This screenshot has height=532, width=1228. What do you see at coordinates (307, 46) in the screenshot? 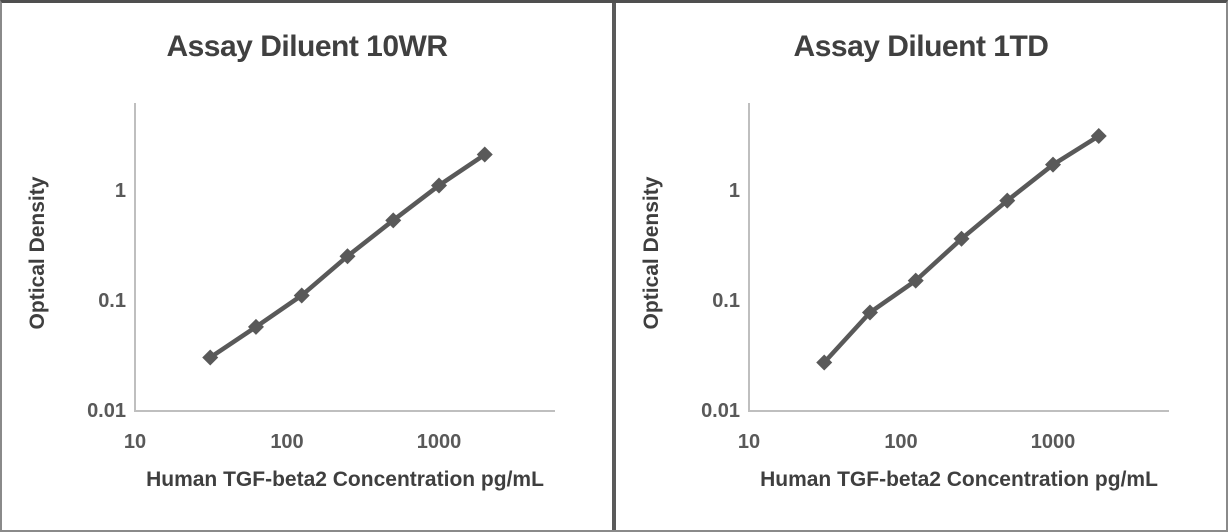
I see `chart-title: Assay Diluent 10WR` at bounding box center [307, 46].